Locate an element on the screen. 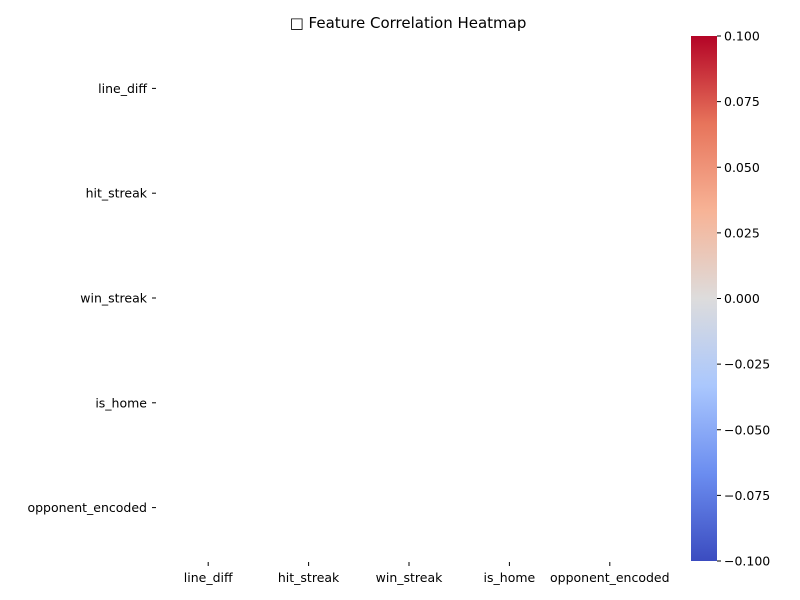 The image size is (800, 600). y-tick-label: line_diff is located at coordinates (122, 88).